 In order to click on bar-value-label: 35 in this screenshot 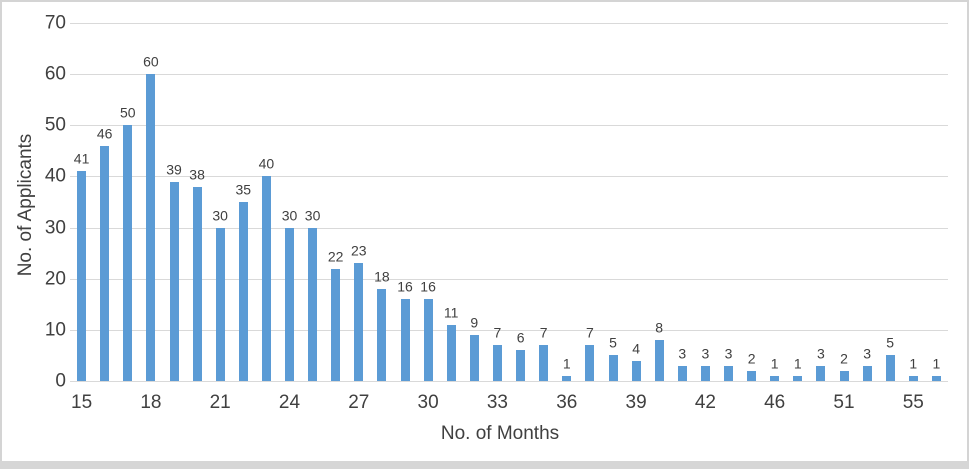, I will do `click(243, 189)`.